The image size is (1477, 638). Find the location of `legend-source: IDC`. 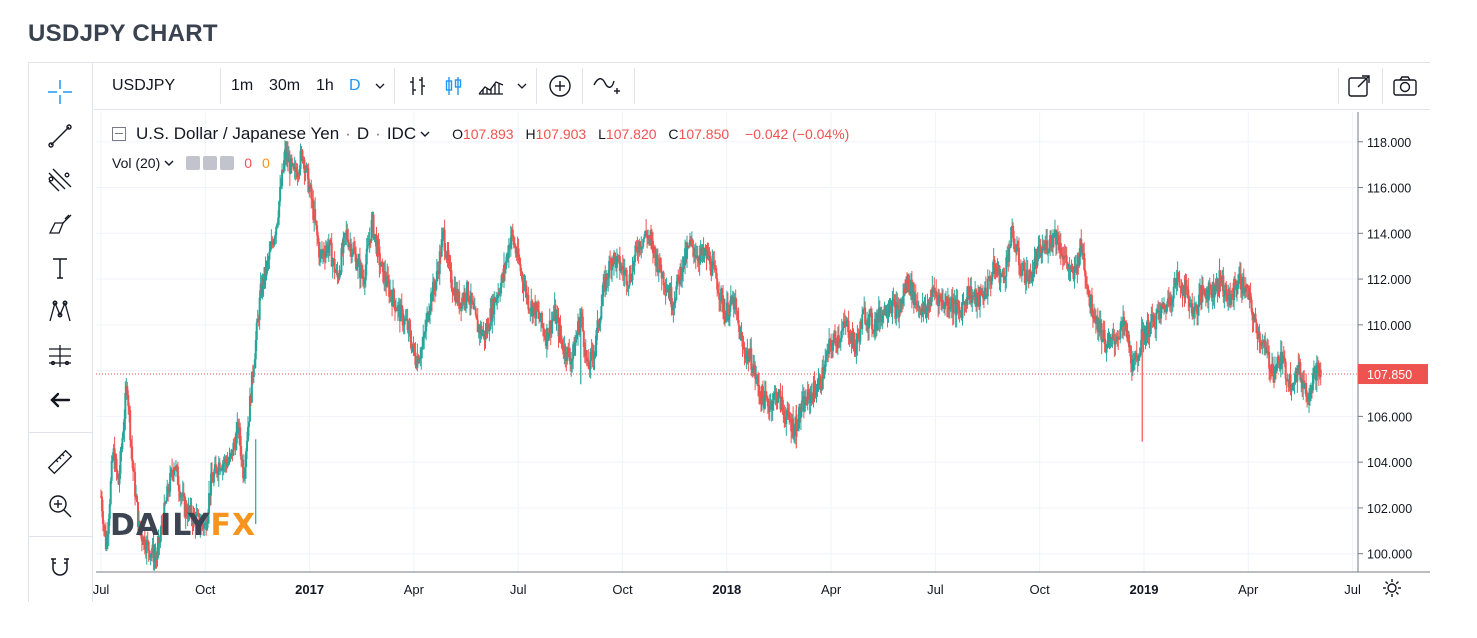

legend-source: IDC is located at coordinates (401, 133).